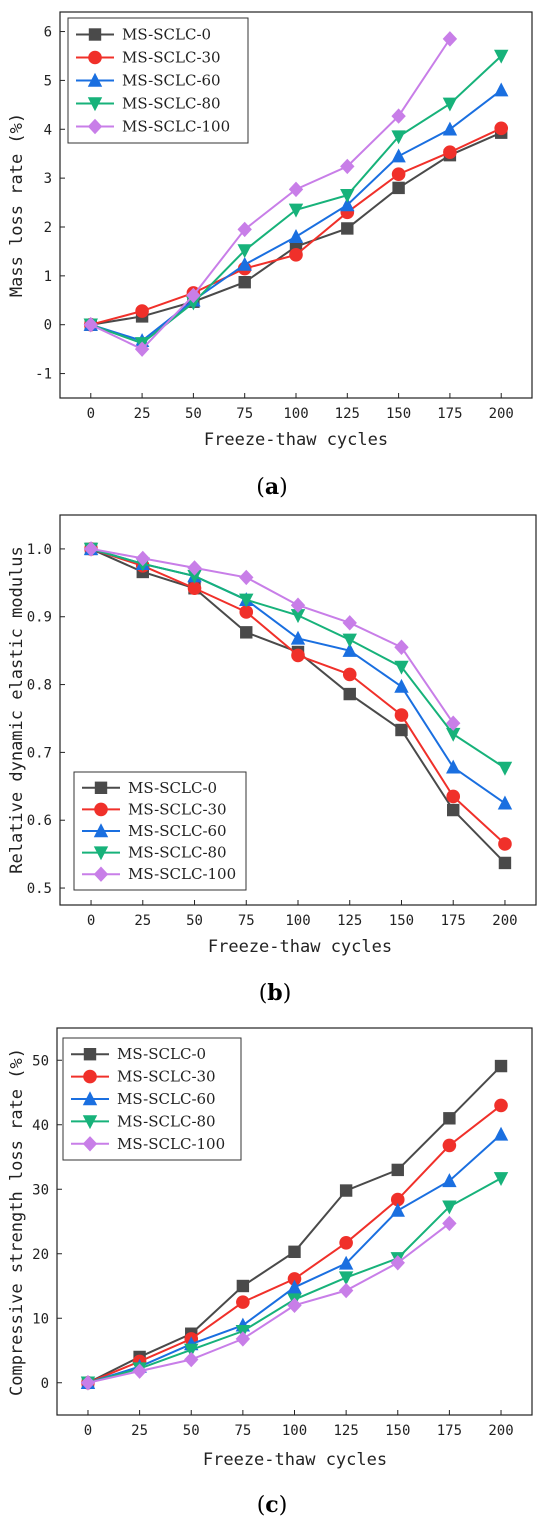 The height and width of the screenshot is (1526, 550). What do you see at coordinates (166, 1121) in the screenshot?
I see `legend-label-ms-sclc-80: MS-SCLC-80` at bounding box center [166, 1121].